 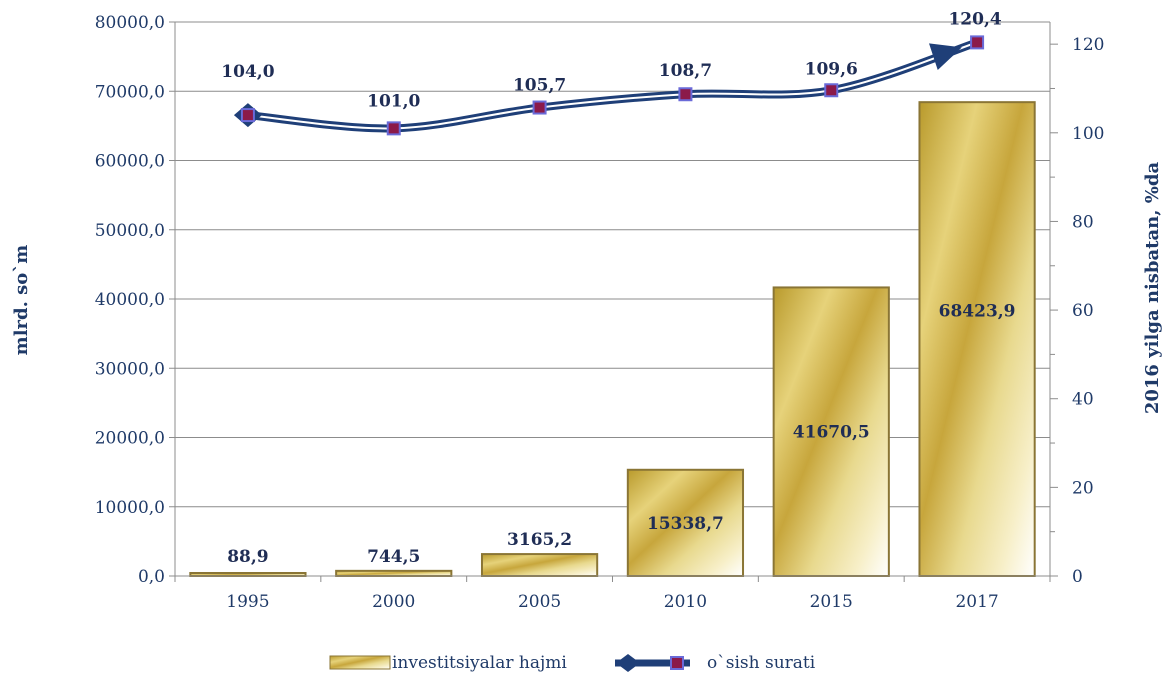 I want to click on y-tick-label: 70000,0, so click(x=130, y=92).